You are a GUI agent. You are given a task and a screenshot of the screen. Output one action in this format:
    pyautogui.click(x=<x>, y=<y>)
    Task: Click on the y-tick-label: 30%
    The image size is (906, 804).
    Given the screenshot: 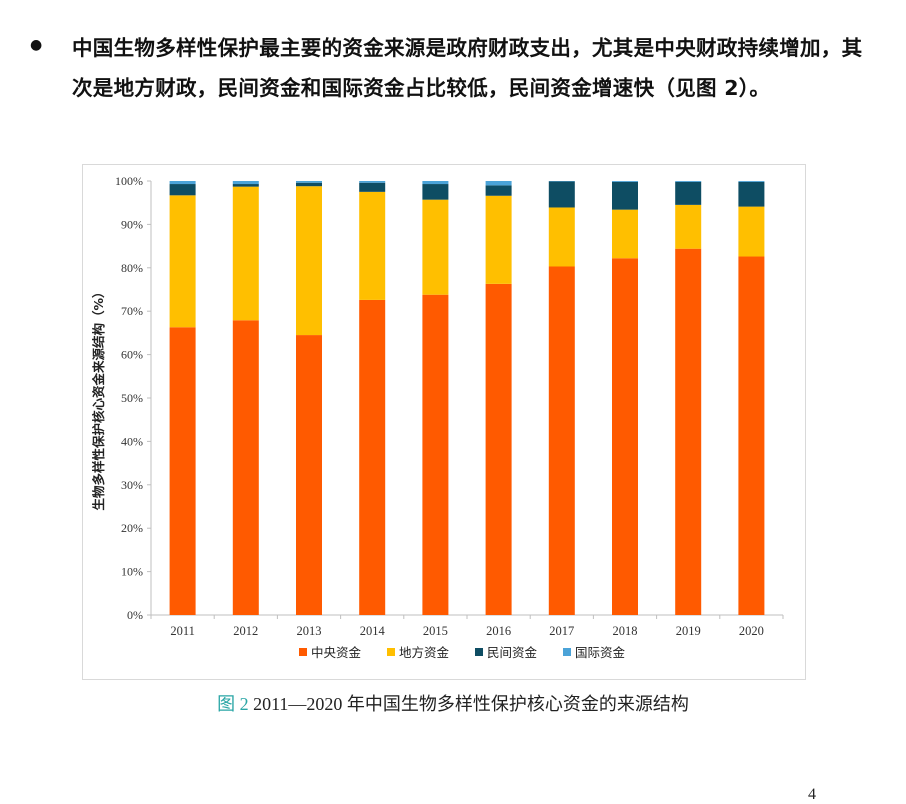 What is the action you would take?
    pyautogui.click(x=132, y=485)
    